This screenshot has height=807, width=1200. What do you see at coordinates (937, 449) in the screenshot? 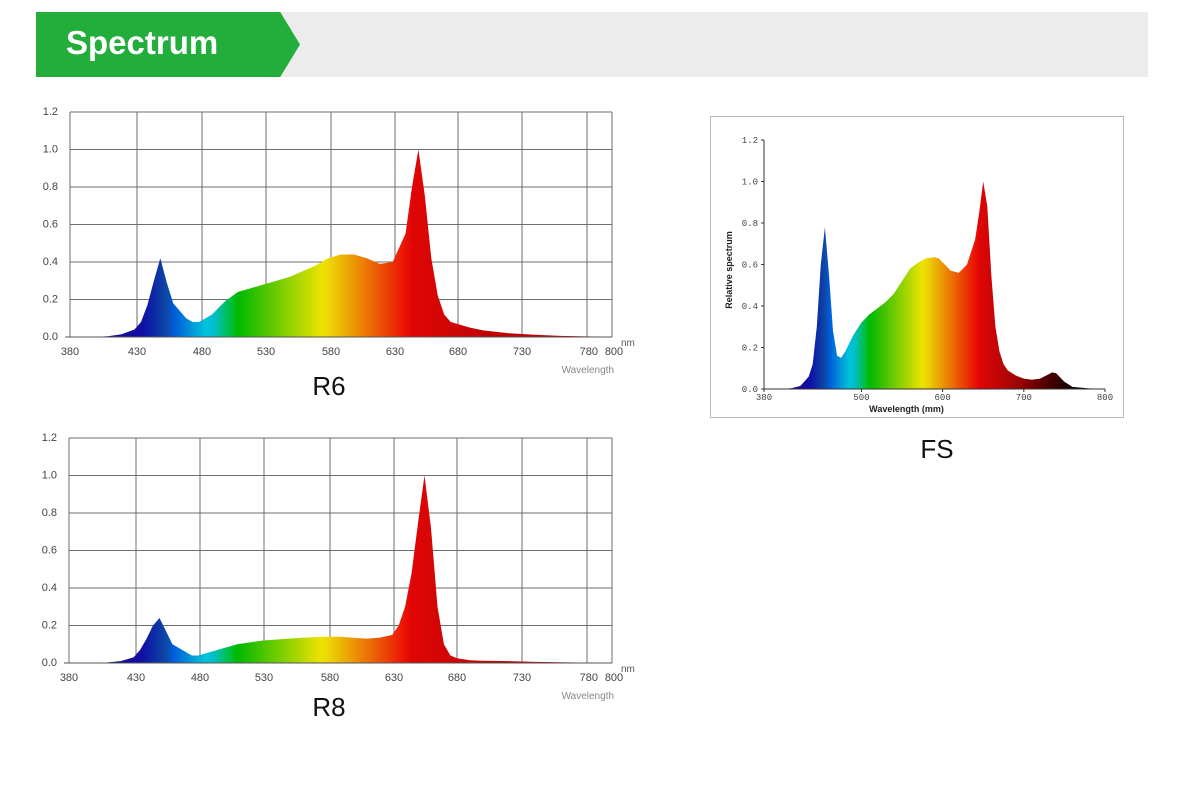
I see `fs-caption: FS` at bounding box center [937, 449].